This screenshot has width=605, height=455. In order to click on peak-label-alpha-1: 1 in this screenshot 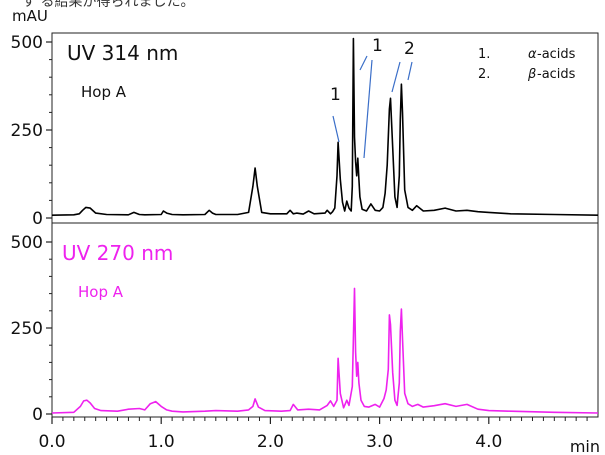, I will do `click(335, 95)`.